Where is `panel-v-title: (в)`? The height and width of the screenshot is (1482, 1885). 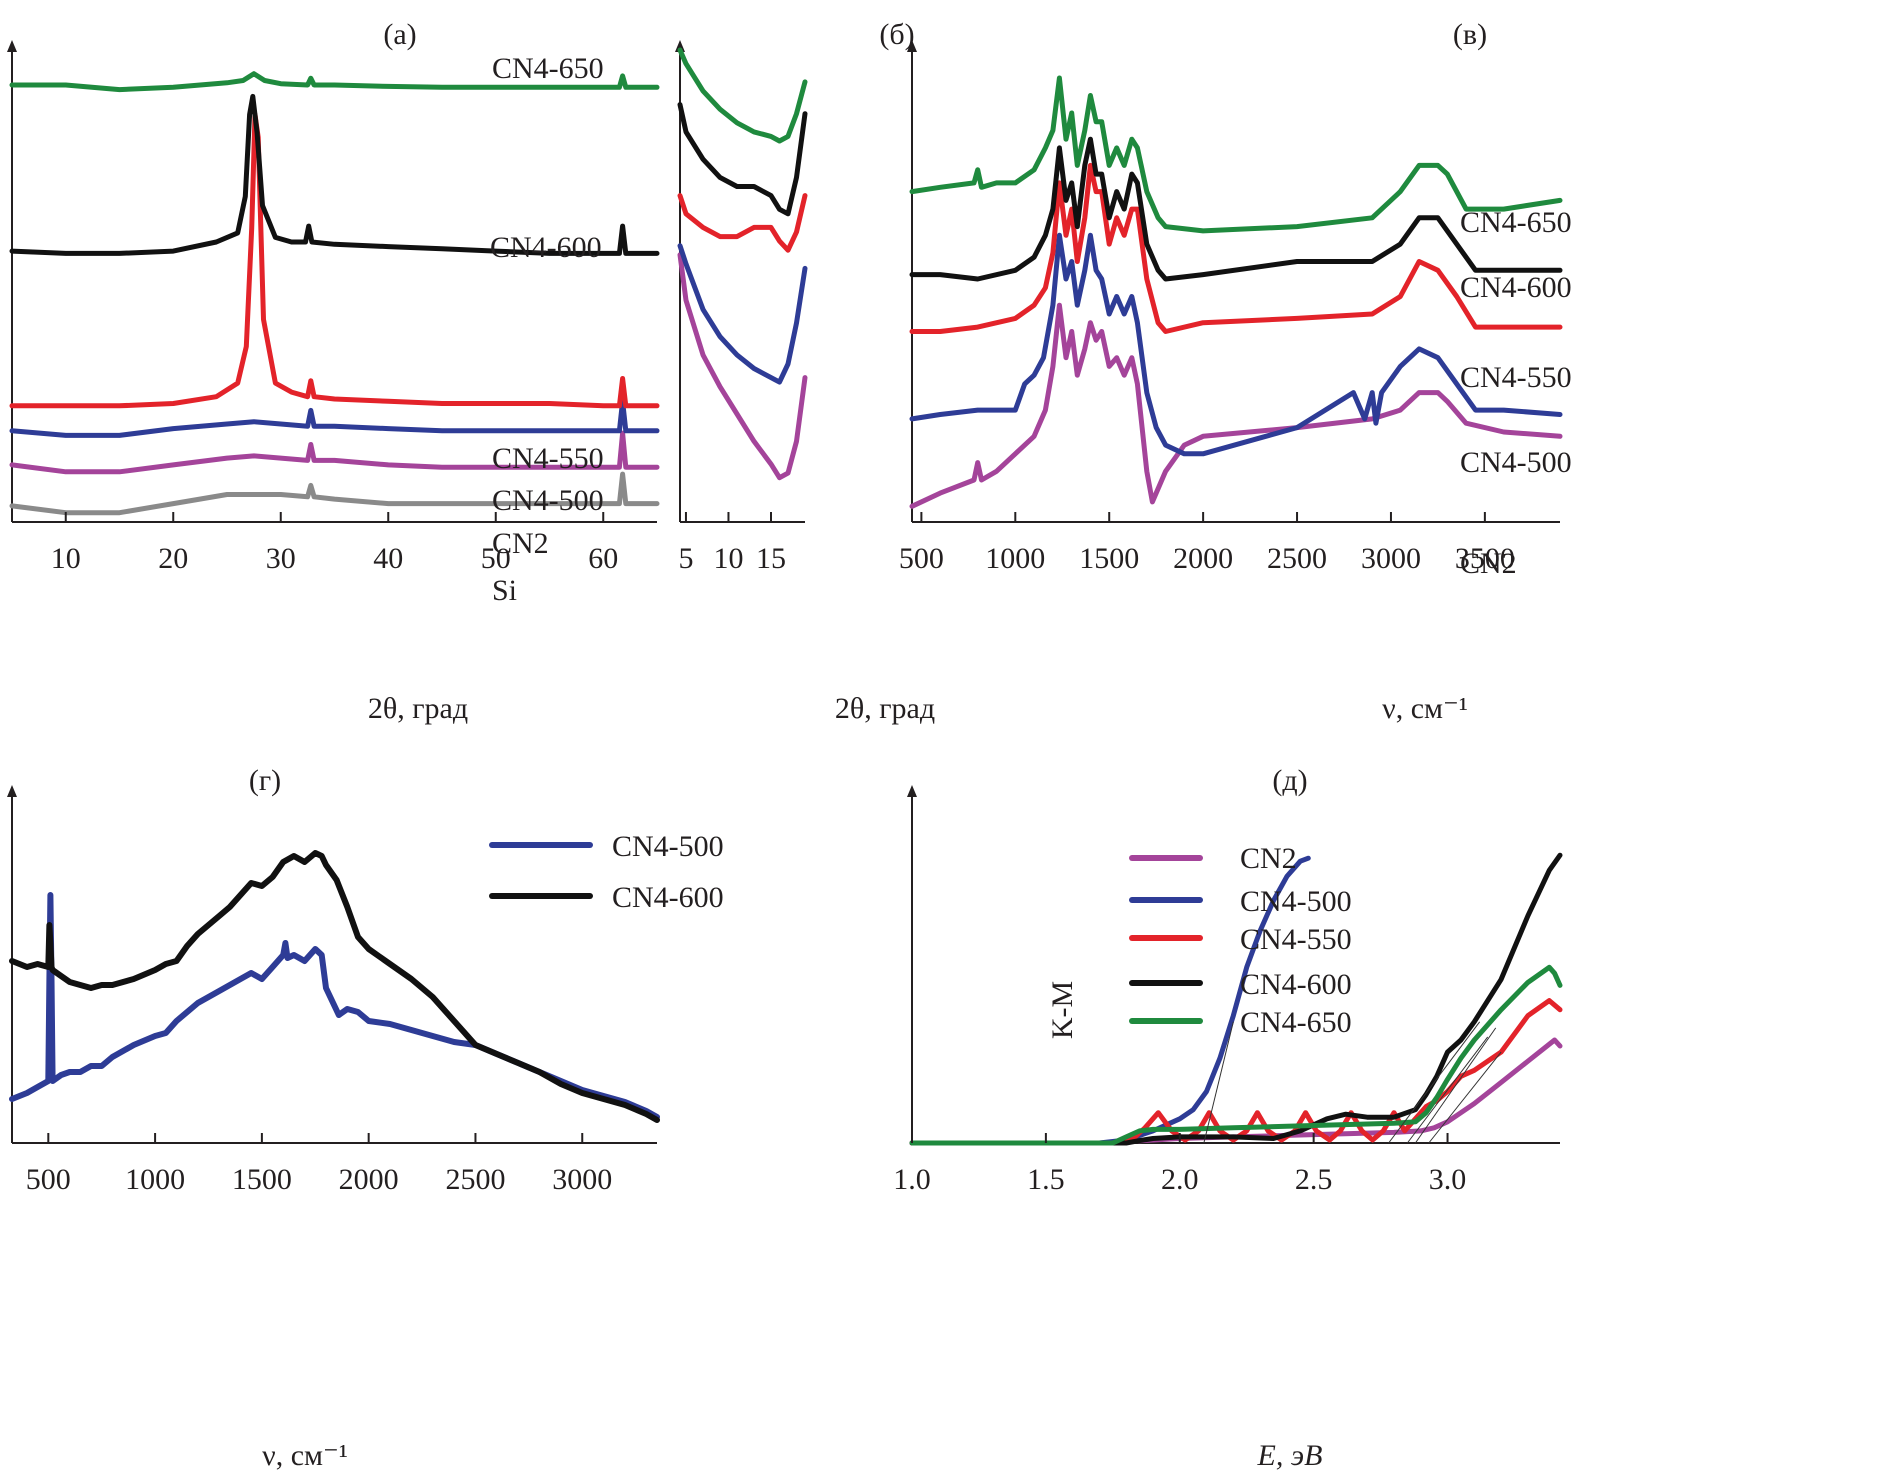 panel-v-title: (в) is located at coordinates (1470, 34).